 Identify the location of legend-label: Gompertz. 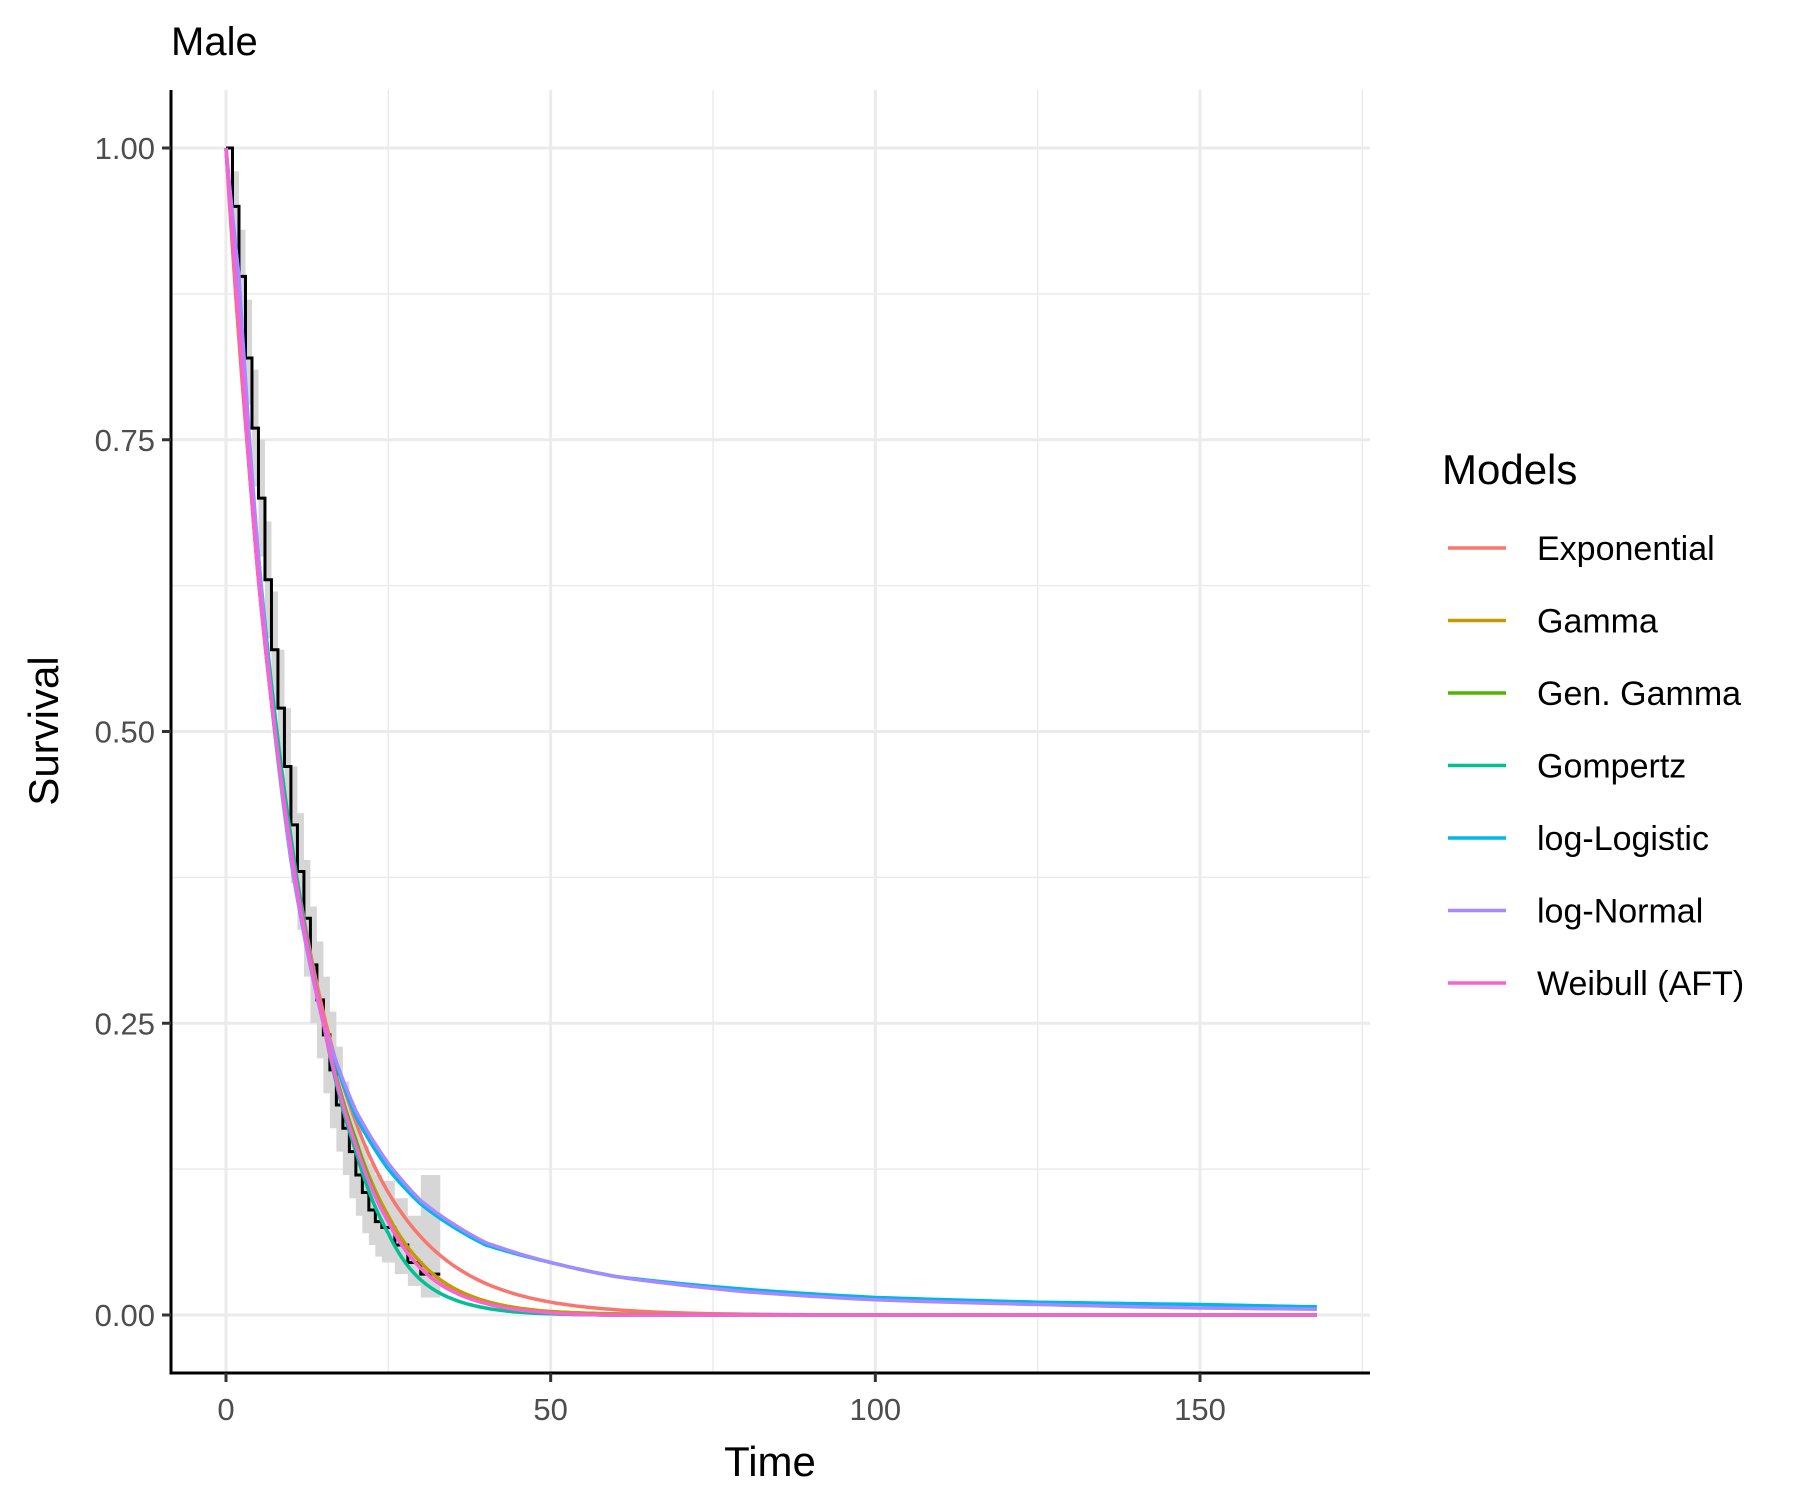
(1611, 767).